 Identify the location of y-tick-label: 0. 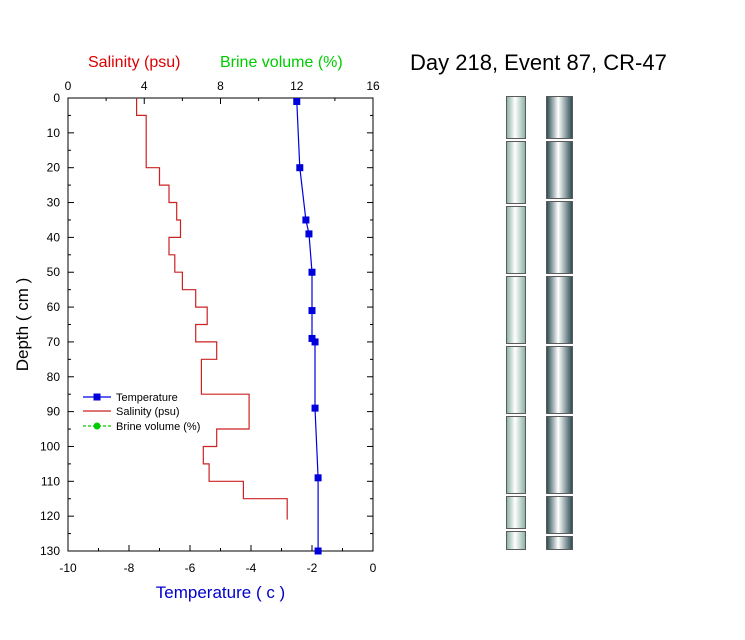
(56, 98).